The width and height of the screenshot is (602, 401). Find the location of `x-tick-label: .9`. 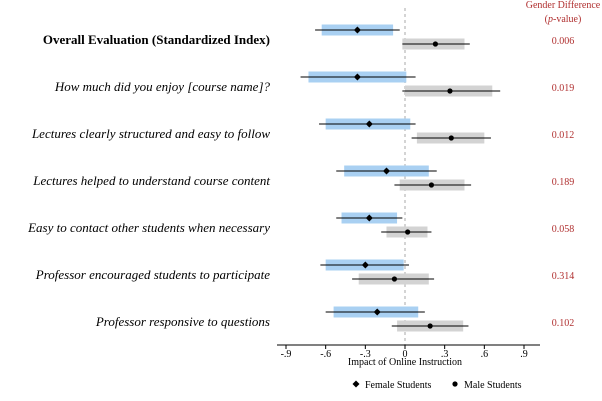

x-tick-label: .9 is located at coordinates (524, 354).